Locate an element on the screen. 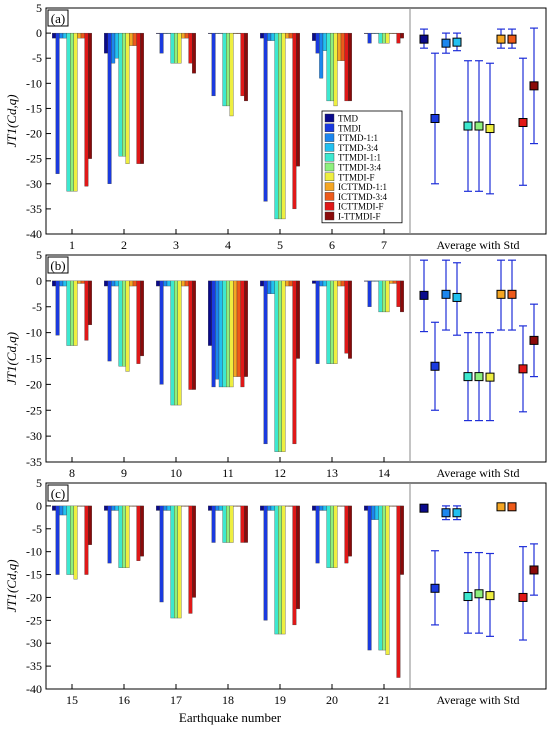  x-tick-label: 13 is located at coordinates (332, 473).